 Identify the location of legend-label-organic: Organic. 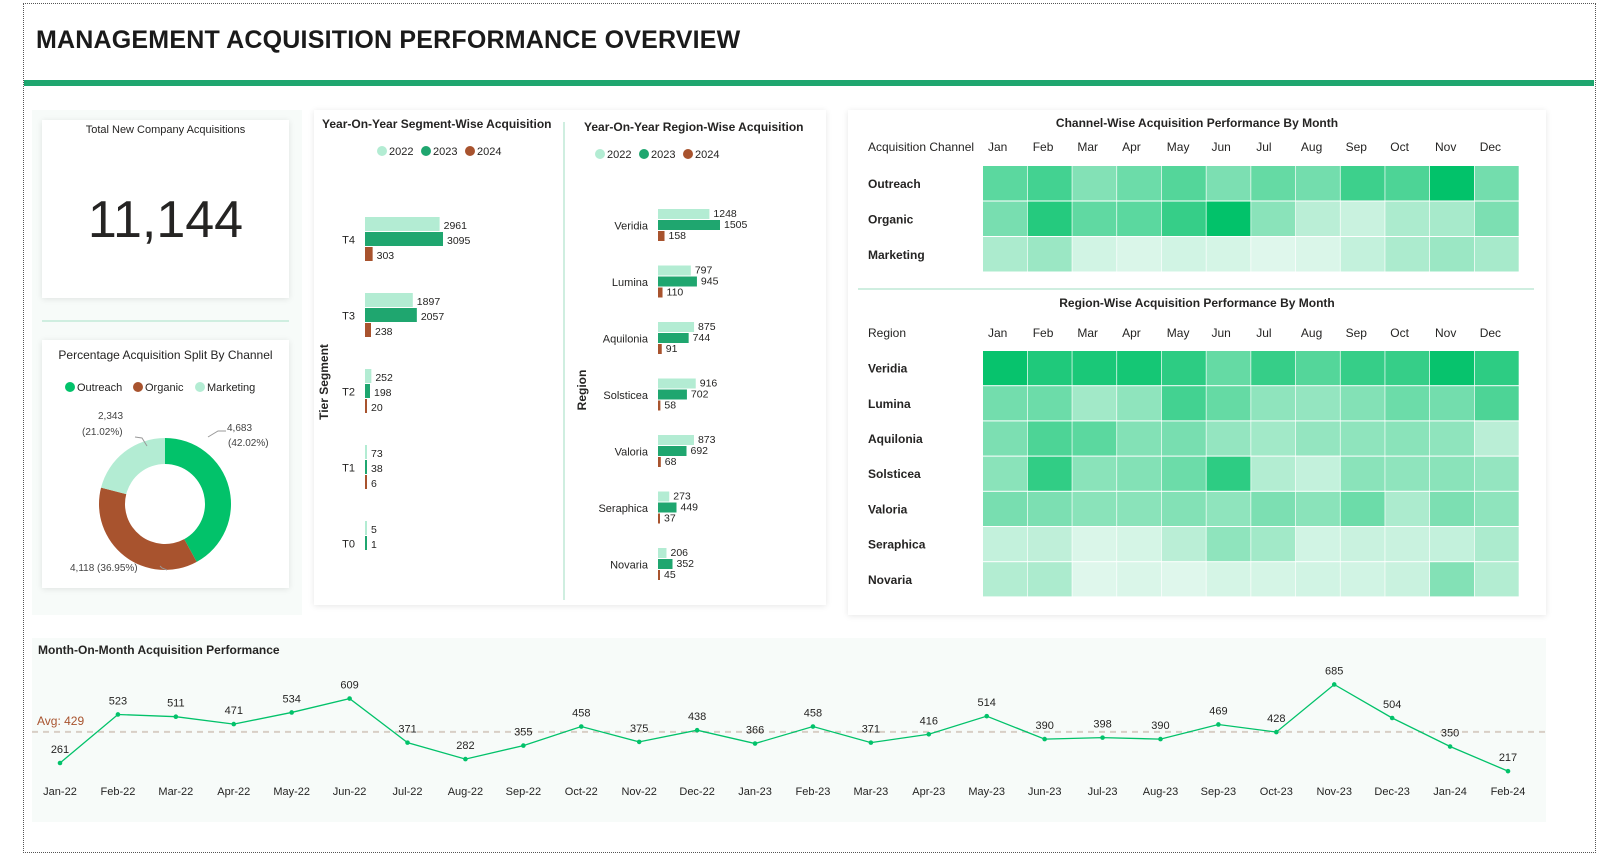
(164, 388).